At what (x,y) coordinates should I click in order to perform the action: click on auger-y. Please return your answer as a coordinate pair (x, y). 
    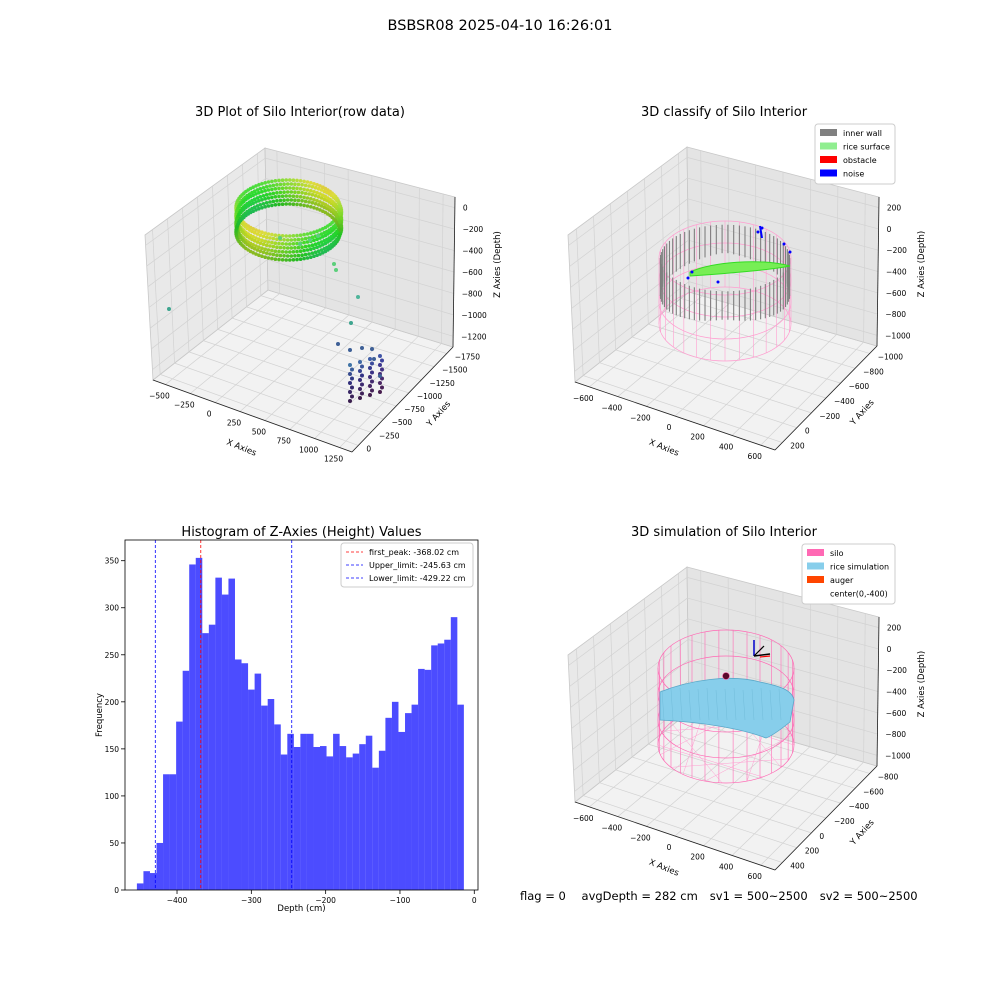
    Looking at the image, I should click on (759, 651).